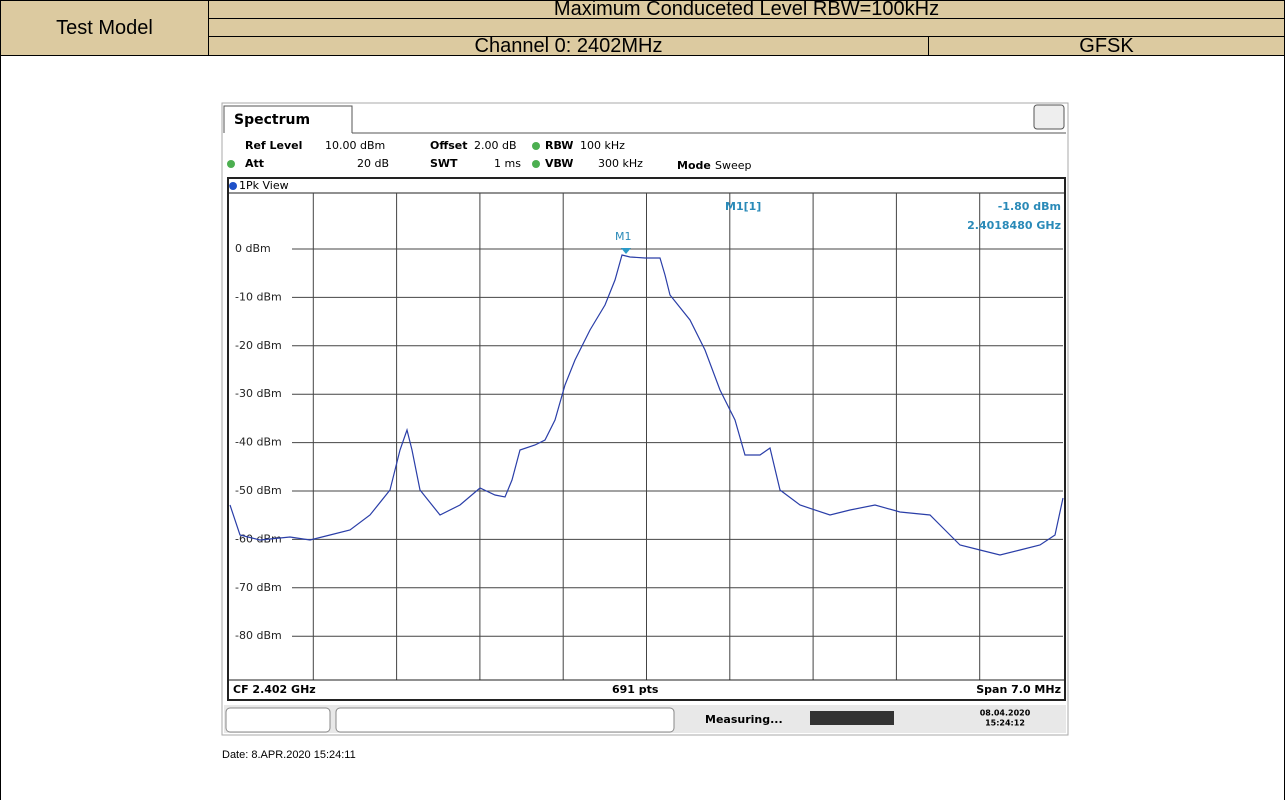  What do you see at coordinates (495, 145) in the screenshot?
I see `value: 2.00 dB` at bounding box center [495, 145].